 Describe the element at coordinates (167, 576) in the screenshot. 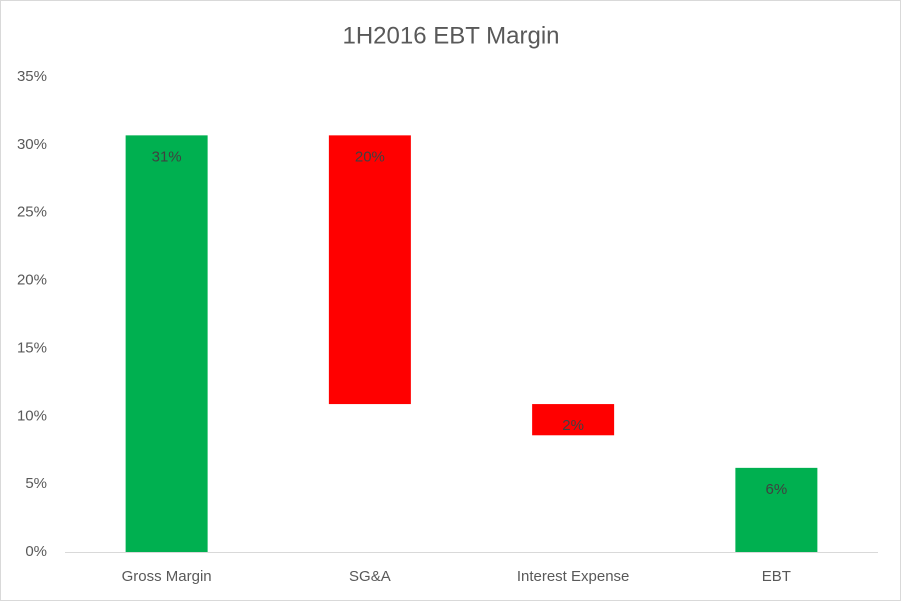

I see `x-tick-label: Gross Margin` at that location.